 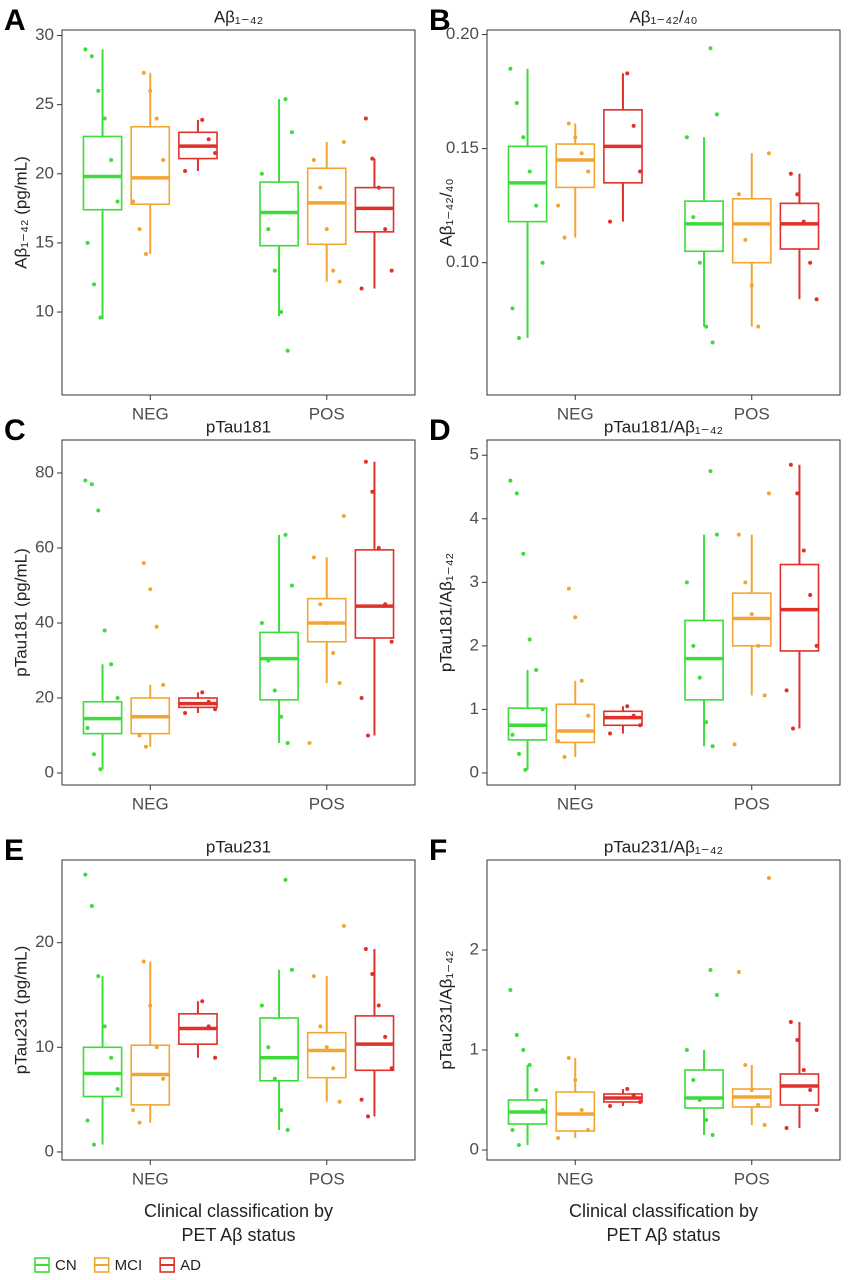 What do you see at coordinates (474, 517) in the screenshot?
I see `y-tick-label: 4` at bounding box center [474, 517].